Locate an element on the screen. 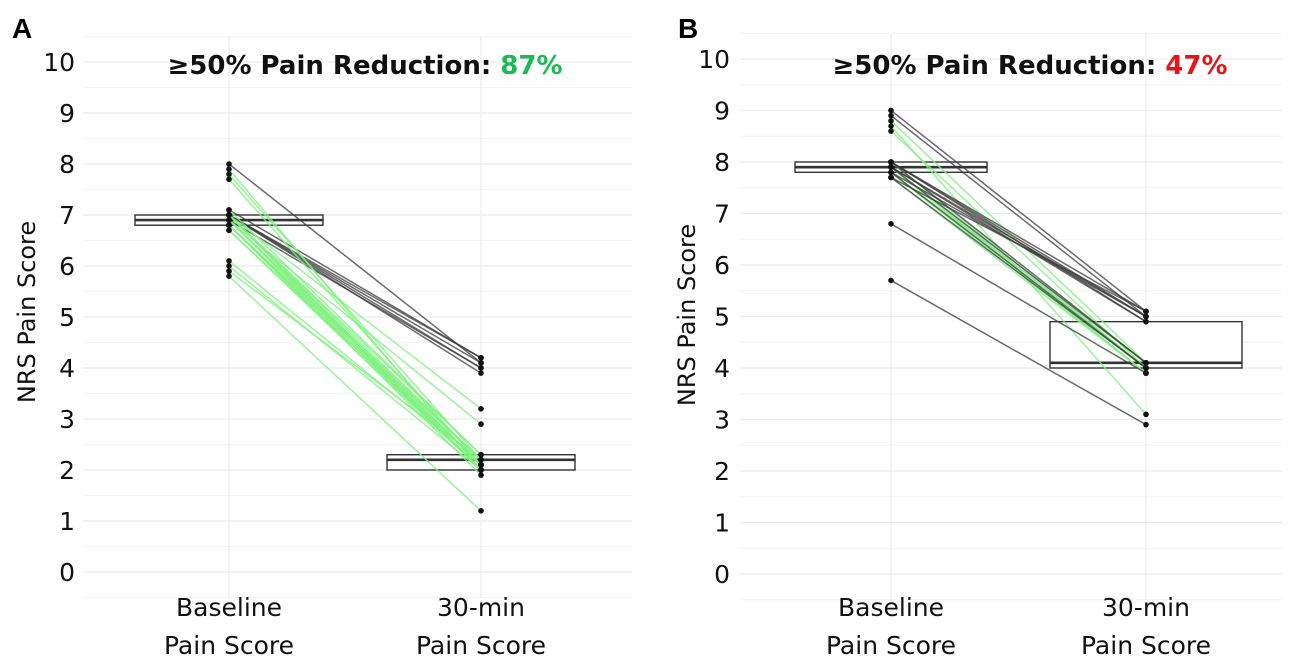 This screenshot has height=660, width=1299. chart-a-y-tick-label: 5 is located at coordinates (67, 317).